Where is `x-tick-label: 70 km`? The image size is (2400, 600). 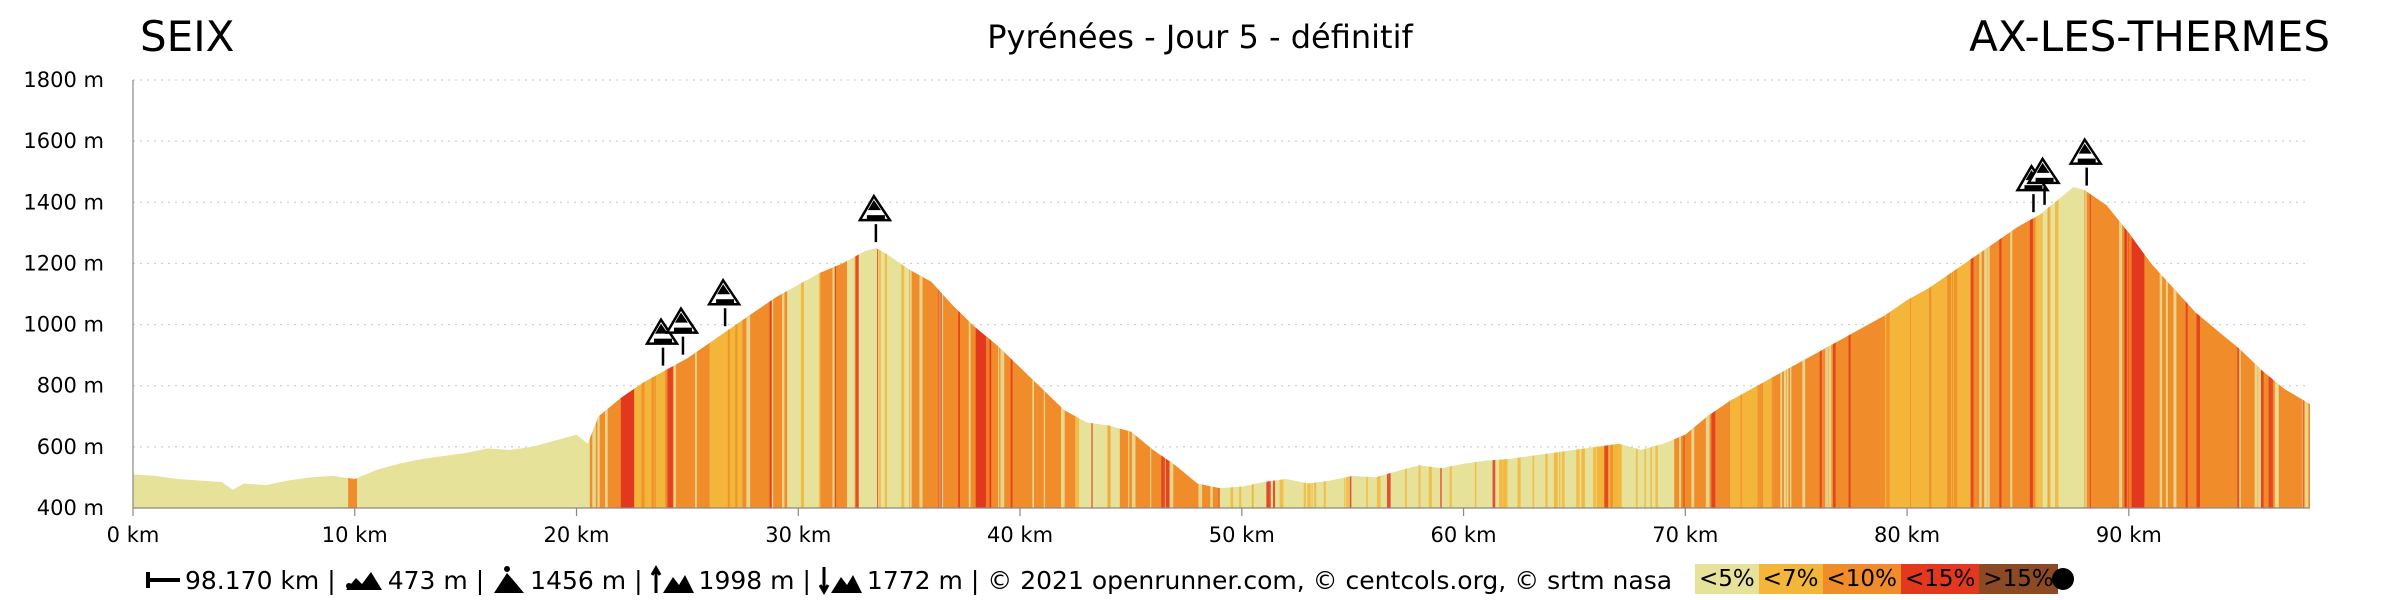 x-tick-label: 70 km is located at coordinates (1685, 535).